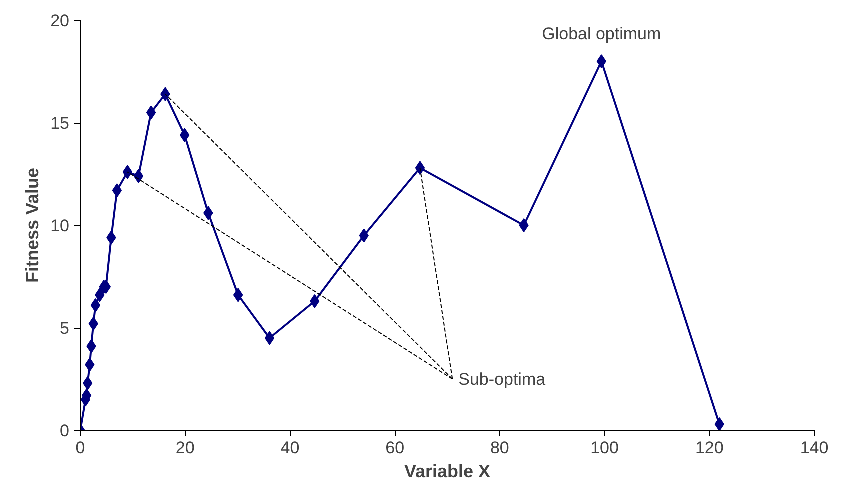 Image resolution: width=844 pixels, height=490 pixels. I want to click on y-axis-title: Fitness Value, so click(32, 226).